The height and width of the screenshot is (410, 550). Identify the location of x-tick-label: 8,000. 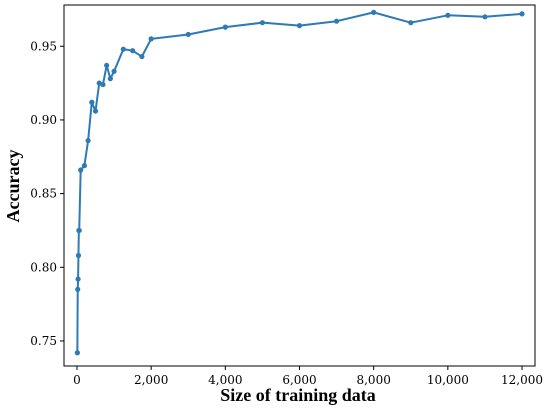
(373, 380).